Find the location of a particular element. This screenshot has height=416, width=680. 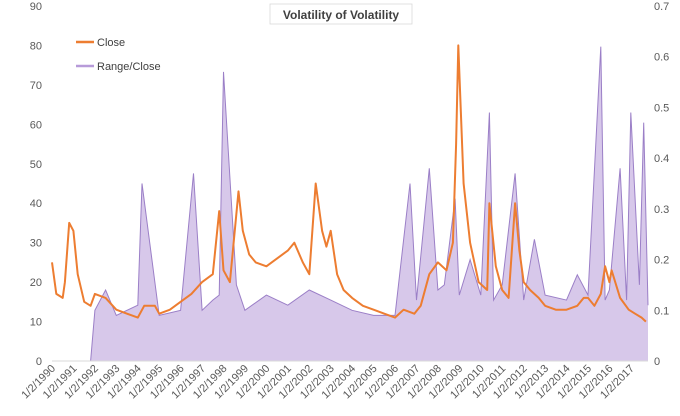

legend: Close Range/Close is located at coordinates (116, 54).